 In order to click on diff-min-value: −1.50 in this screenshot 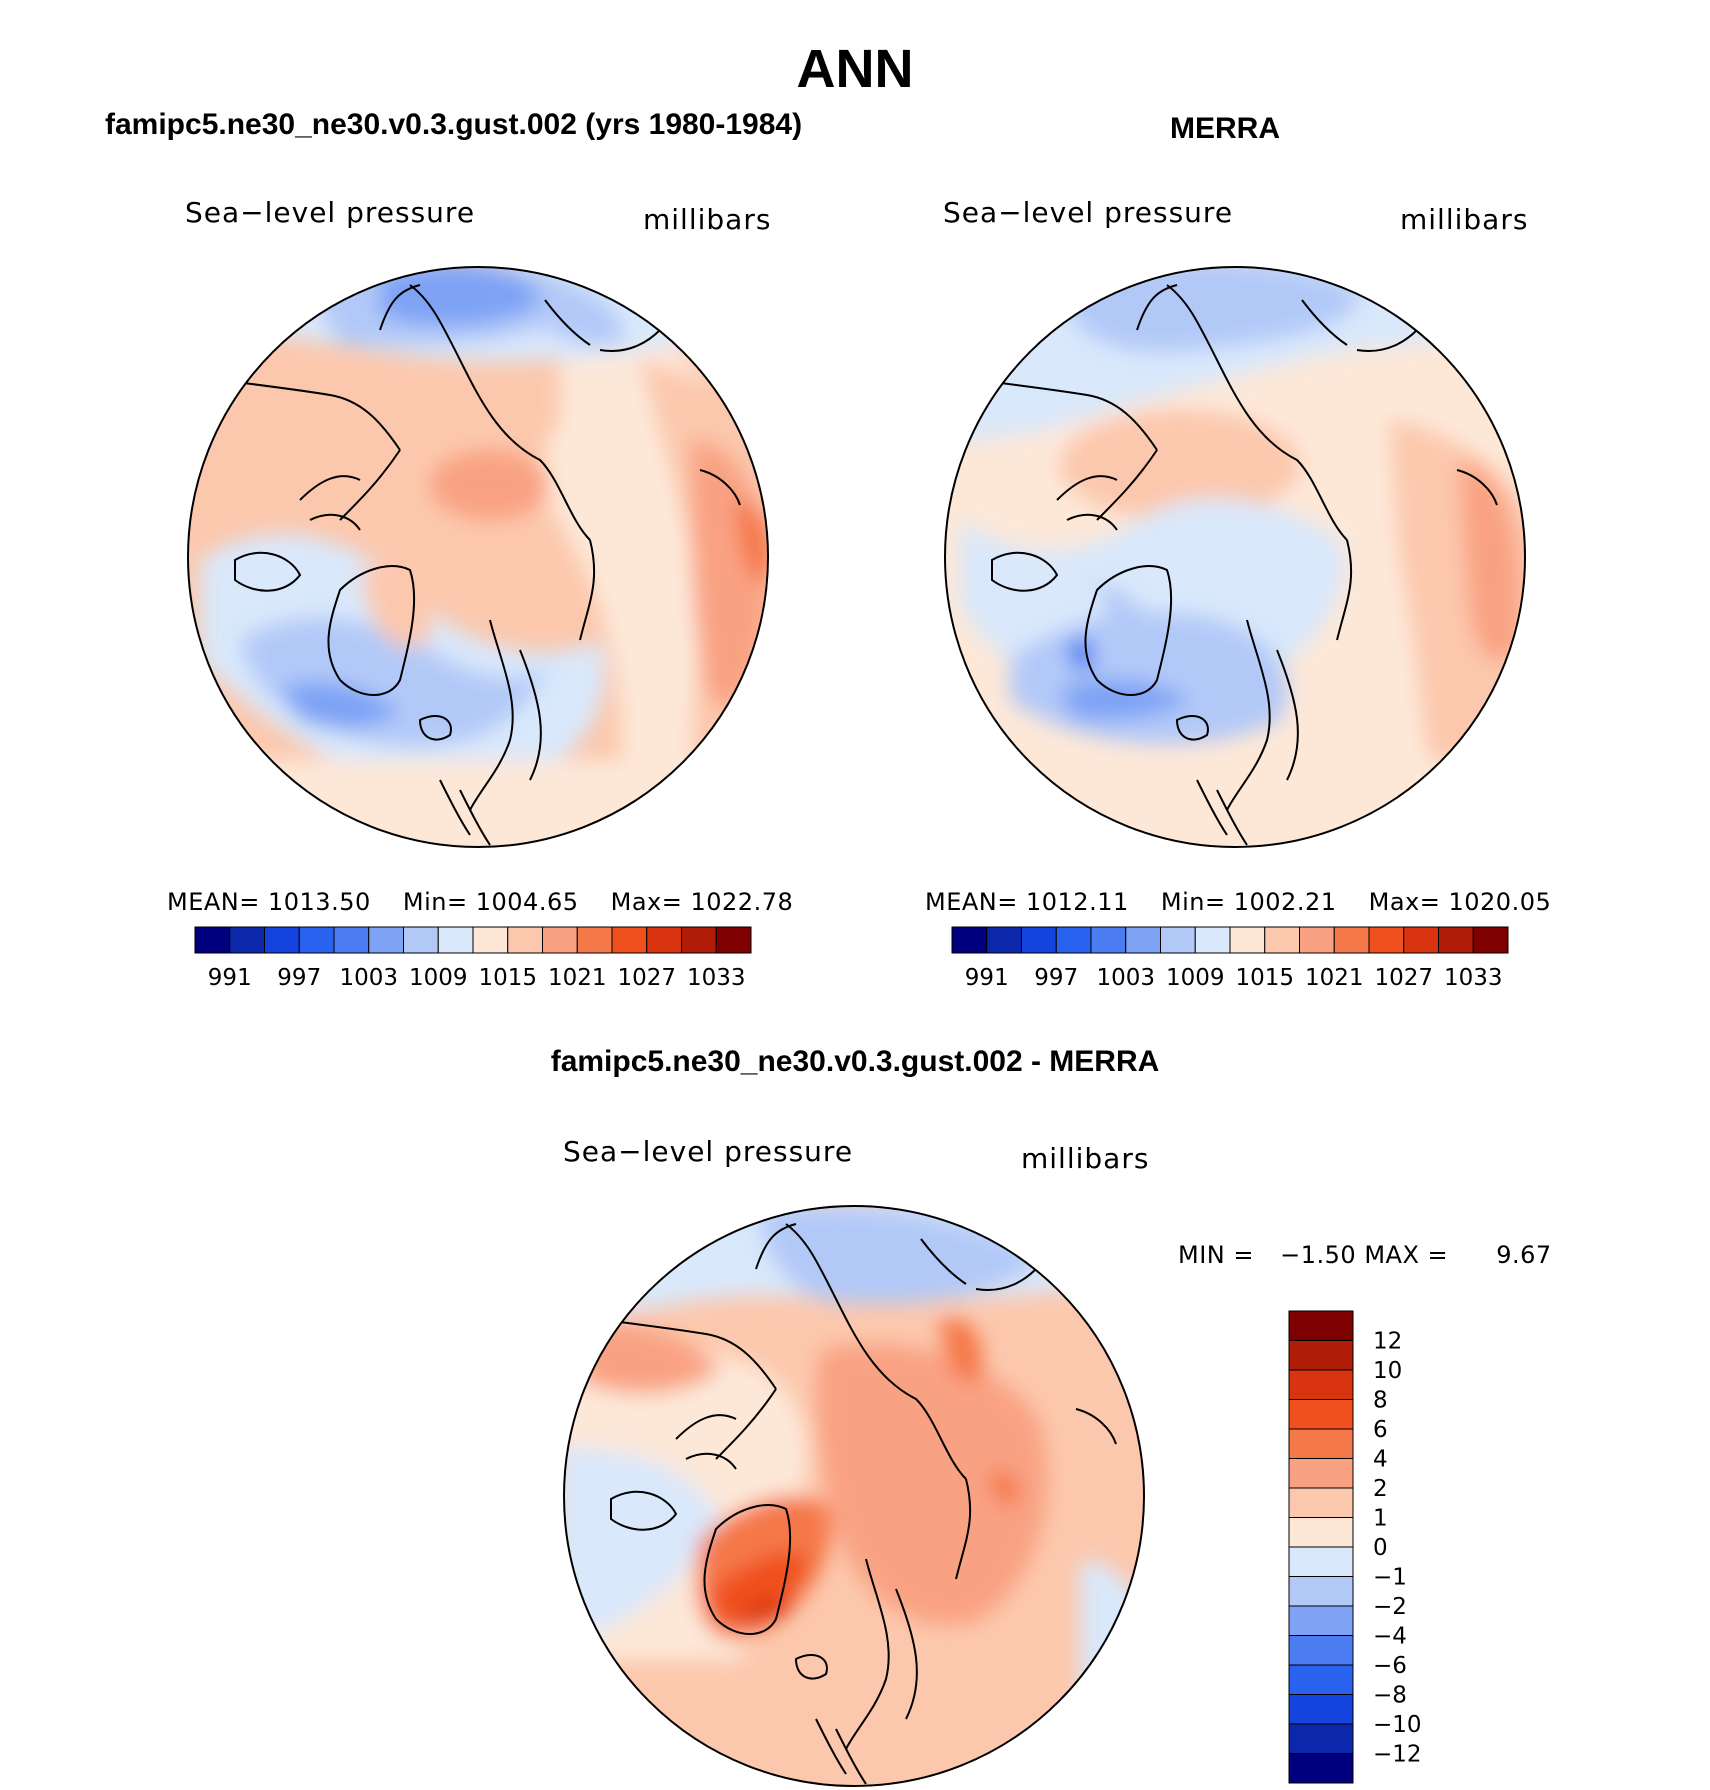, I will do `click(1318, 1255)`.